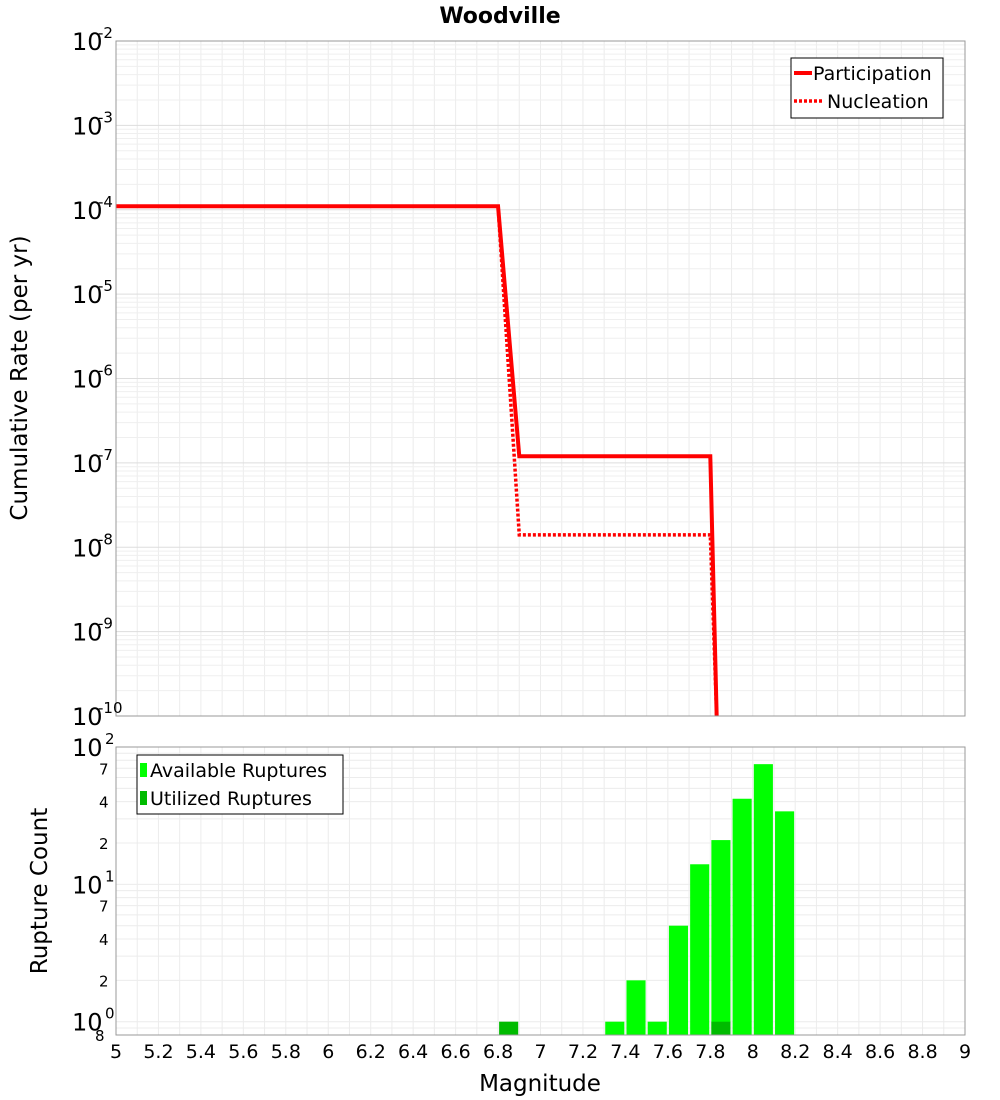 The width and height of the screenshot is (1000, 1100). Describe the element at coordinates (40, 891) in the screenshot. I see `bottom-y-axis-label: Rupture Count` at that location.